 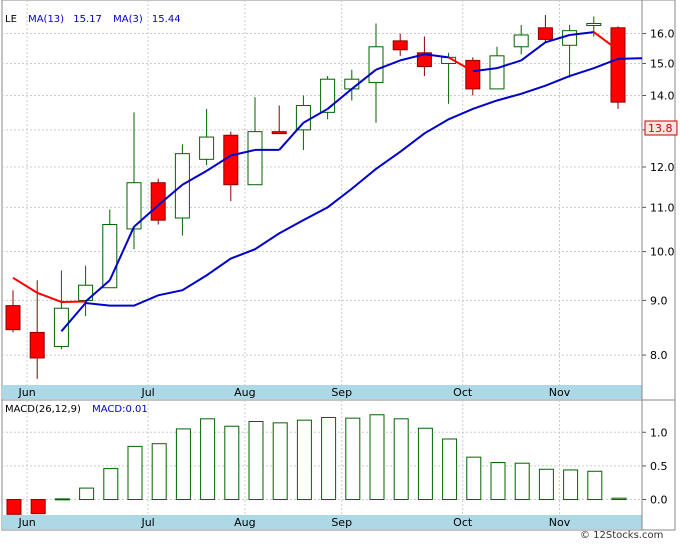 What do you see at coordinates (128, 19) in the screenshot?
I see `legend-ma3-label: MA(3)` at bounding box center [128, 19].